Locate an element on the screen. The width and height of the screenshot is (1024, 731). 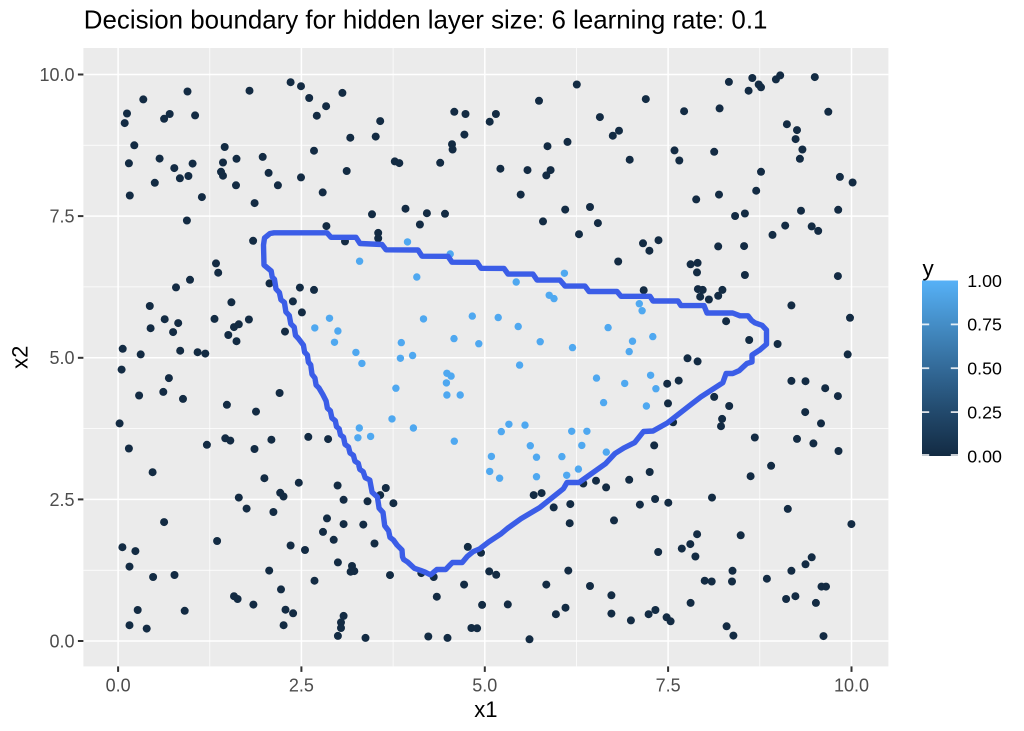
svg-text: 1.00 is located at coordinates (984, 281).